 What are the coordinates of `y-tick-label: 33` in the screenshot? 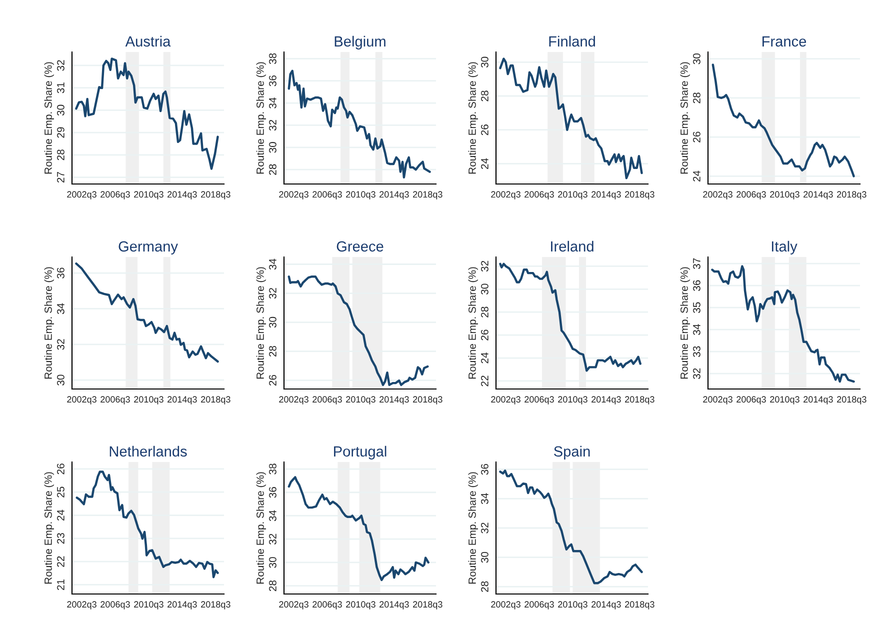 It's located at (696, 351).